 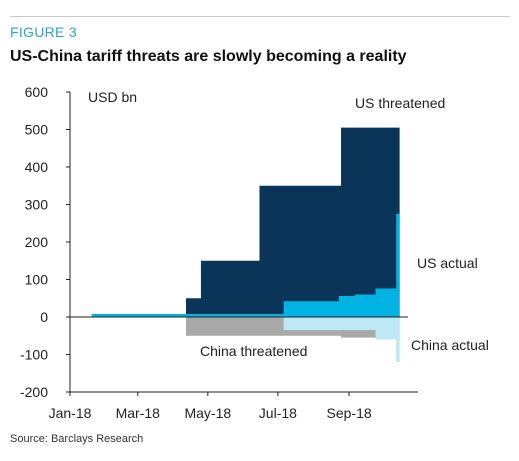 I want to click on x-tick-label: Sep-18, so click(x=349, y=413).